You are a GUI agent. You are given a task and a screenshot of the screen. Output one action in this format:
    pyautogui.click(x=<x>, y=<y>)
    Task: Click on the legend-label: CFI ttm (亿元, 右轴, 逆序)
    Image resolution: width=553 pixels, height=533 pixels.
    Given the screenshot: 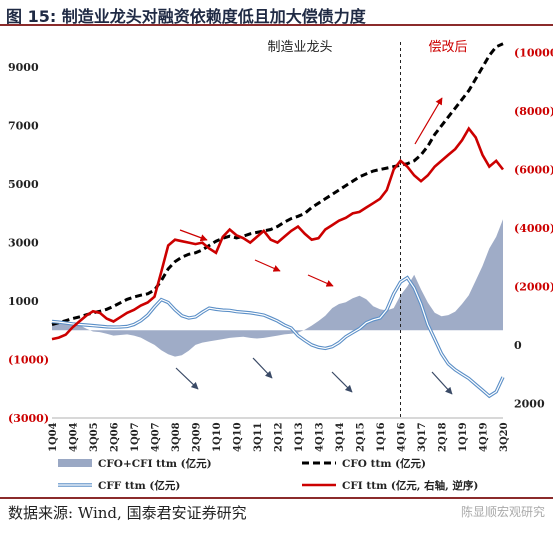 What is the action you would take?
    pyautogui.click(x=410, y=485)
    